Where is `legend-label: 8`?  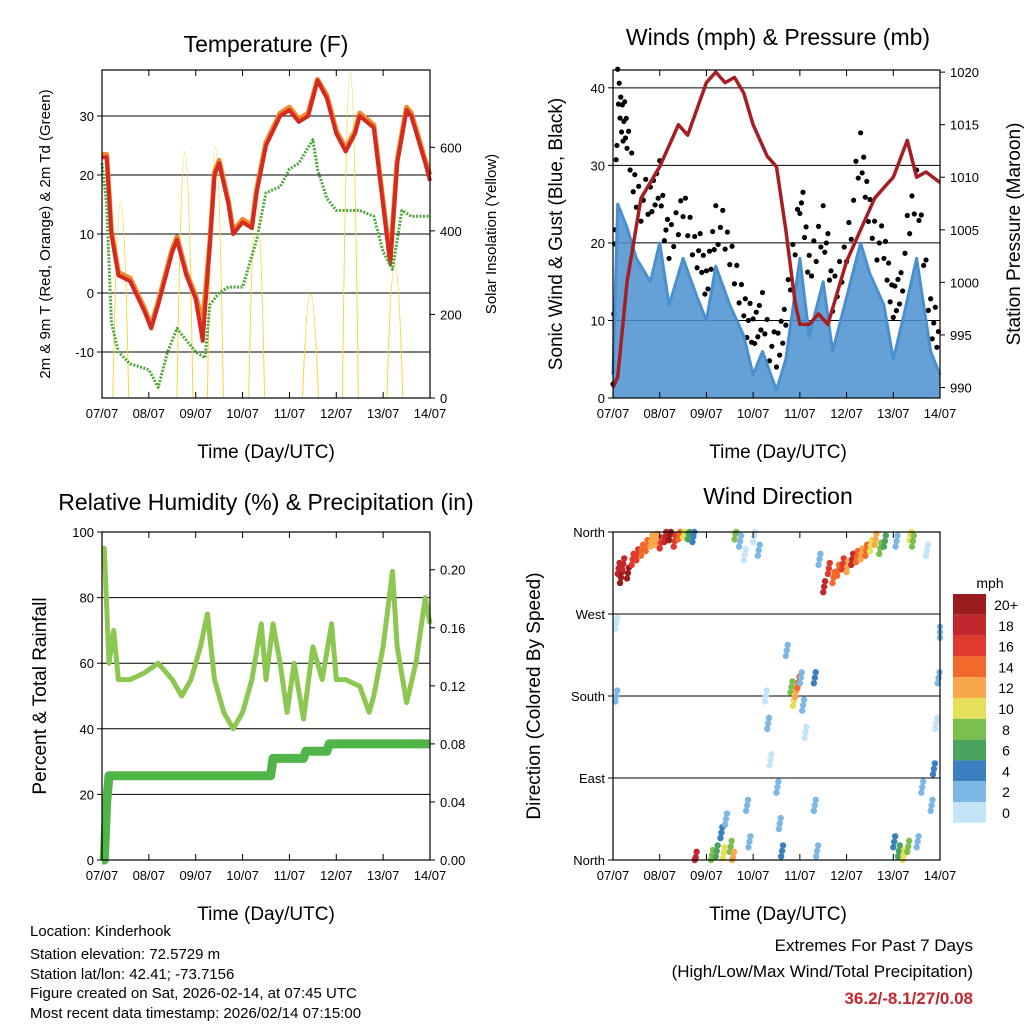 legend-label: 8 is located at coordinates (1006, 730).